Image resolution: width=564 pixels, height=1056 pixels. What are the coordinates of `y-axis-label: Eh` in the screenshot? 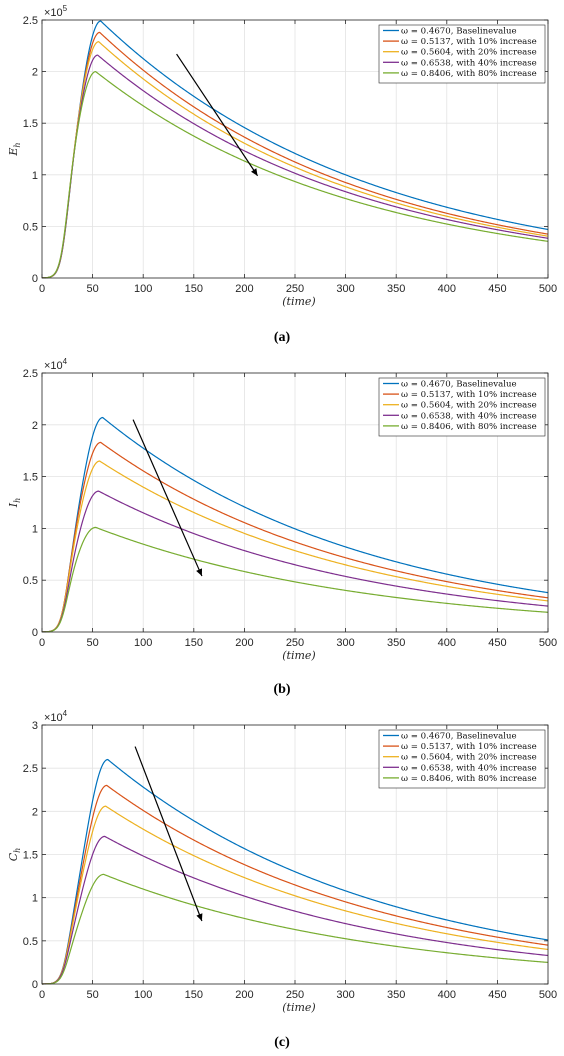 It's located at (14, 149).